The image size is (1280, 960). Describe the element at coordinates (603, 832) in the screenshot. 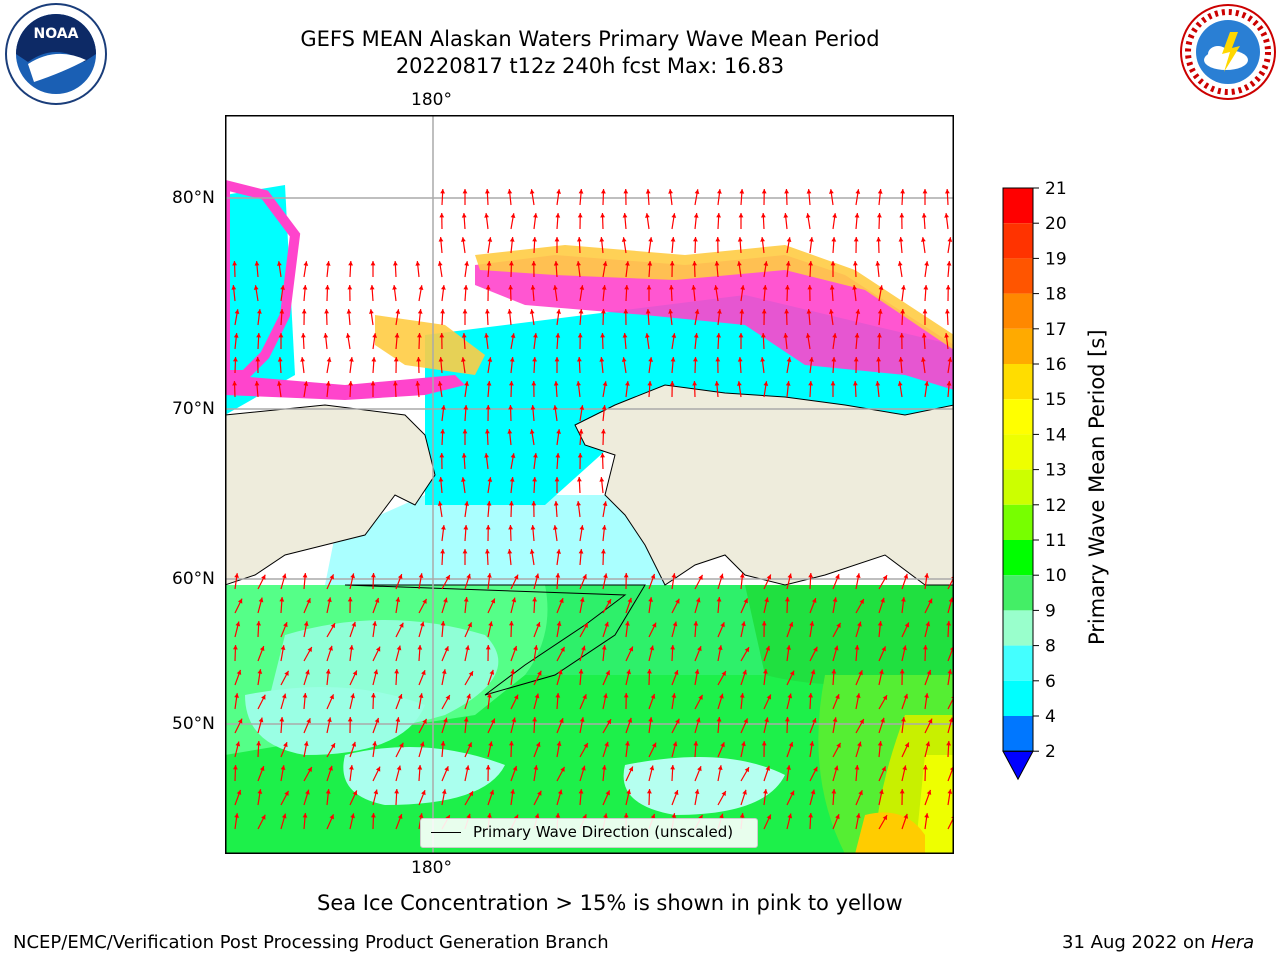

I see `legend-label: Primary Wave Direction (unscaled)` at that location.